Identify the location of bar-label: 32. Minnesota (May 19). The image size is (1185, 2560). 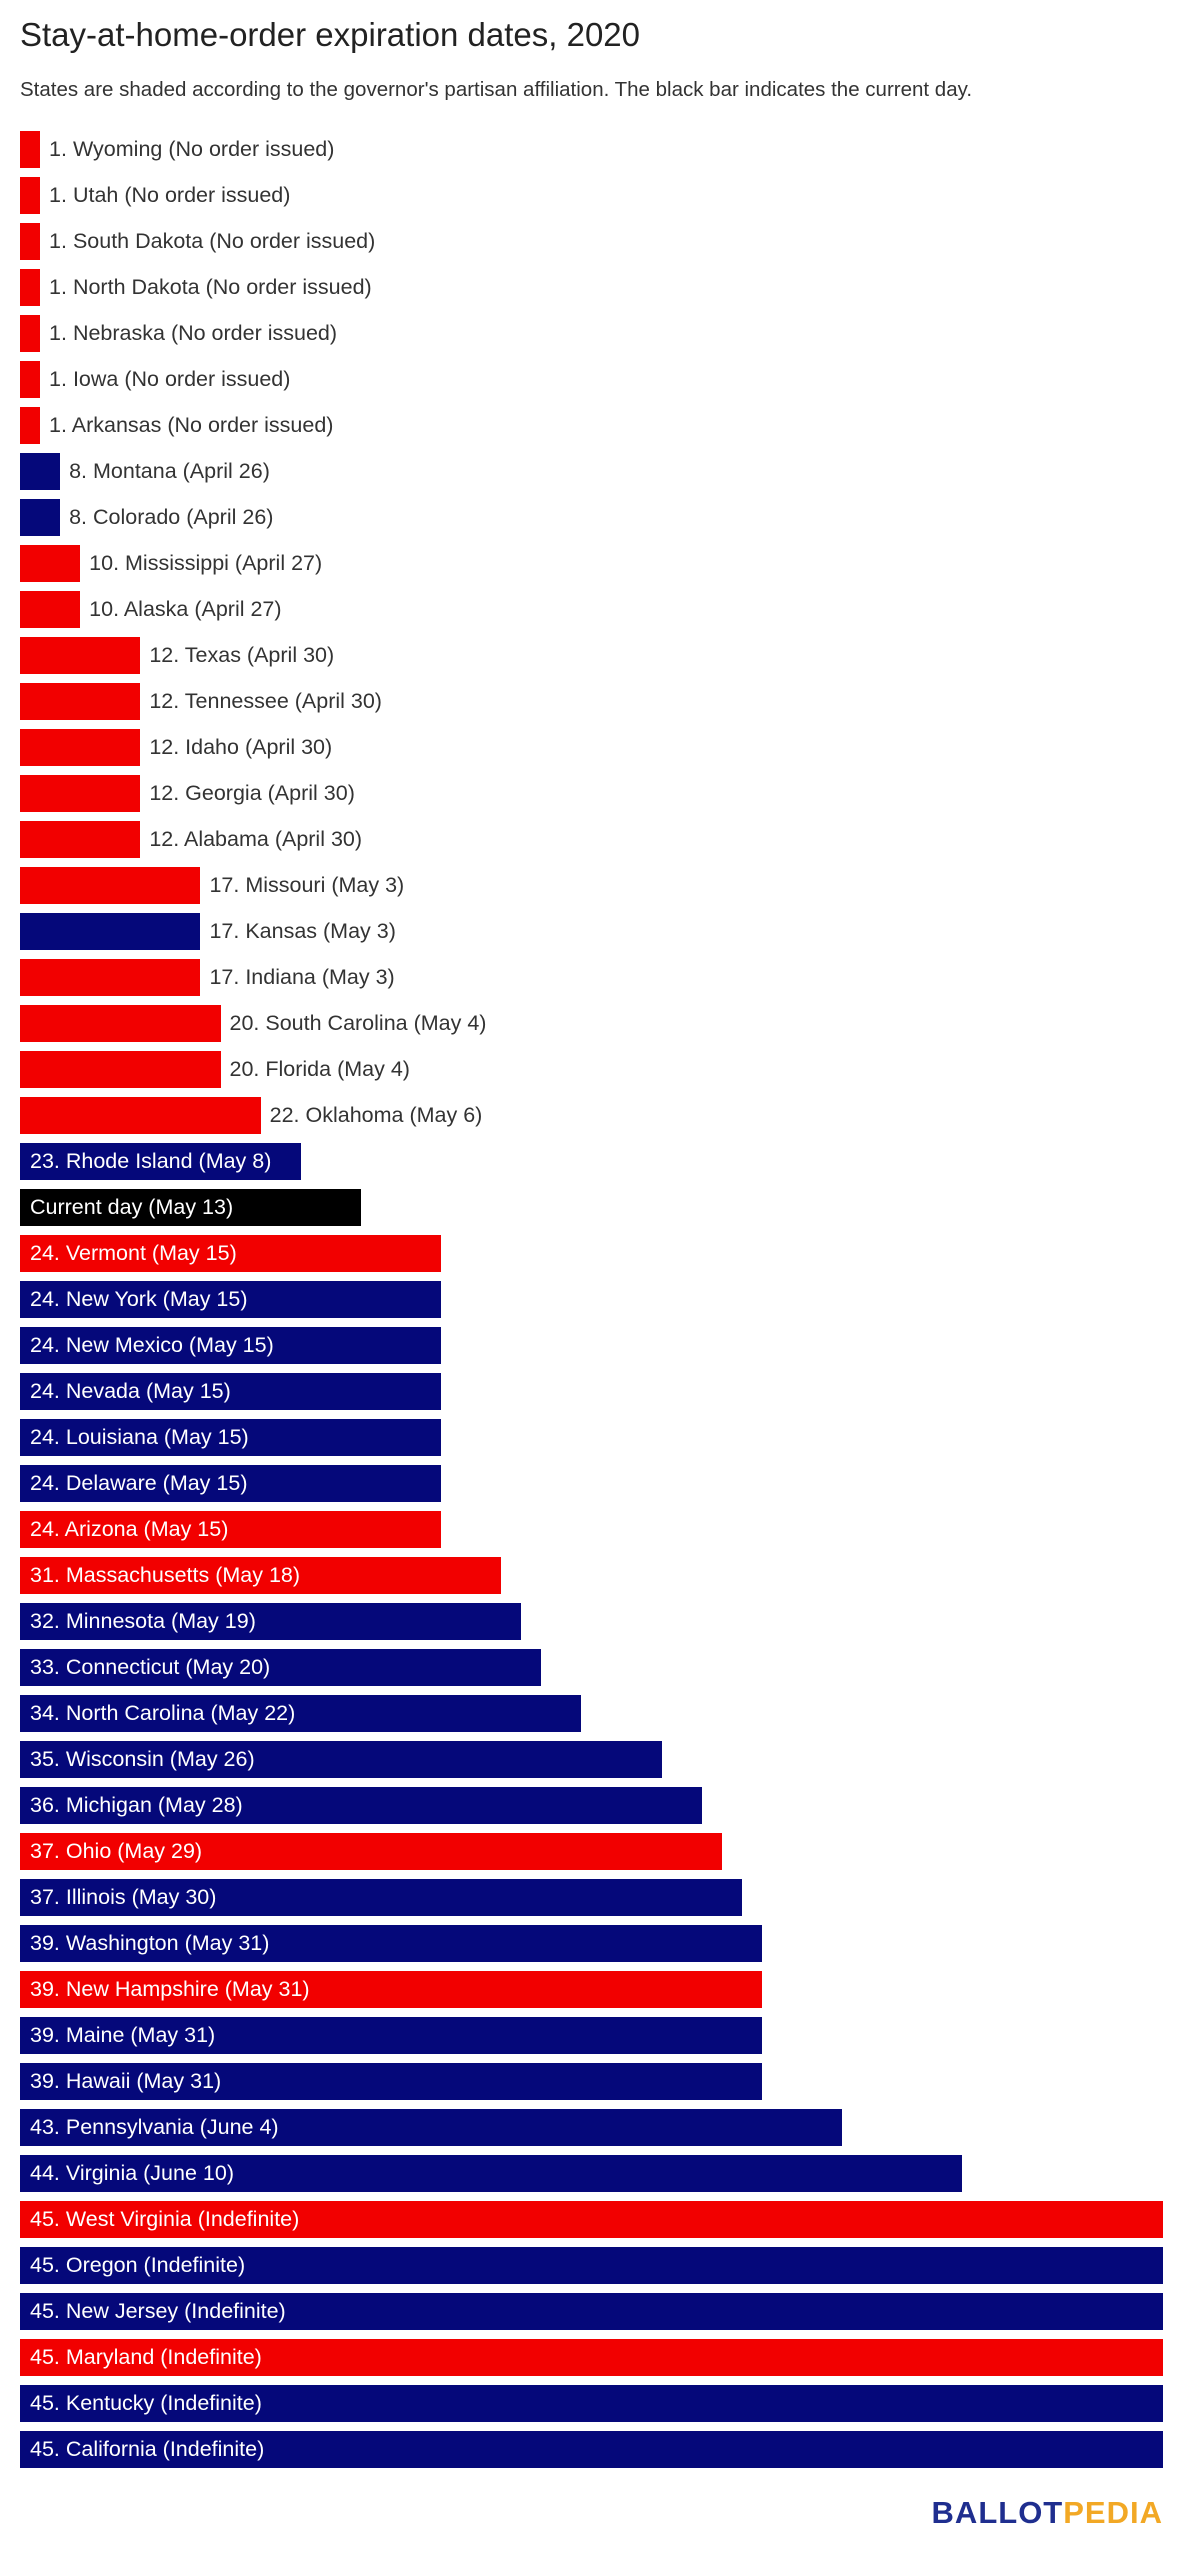
(143, 1621).